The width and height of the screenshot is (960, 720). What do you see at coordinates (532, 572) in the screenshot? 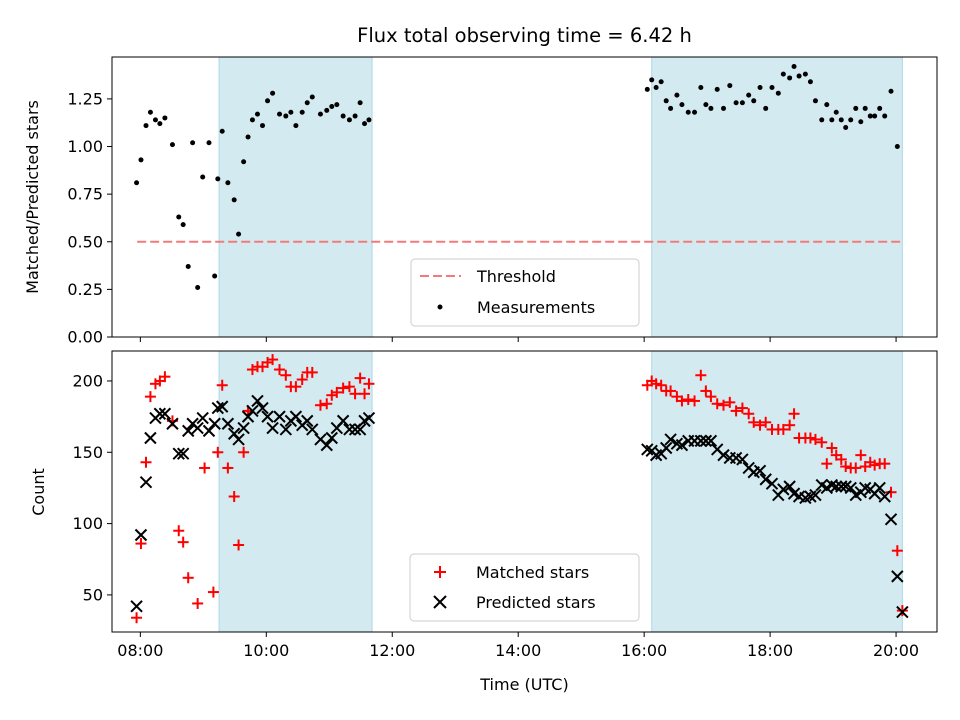
I see `legend-matched-label: Matched stars` at bounding box center [532, 572].